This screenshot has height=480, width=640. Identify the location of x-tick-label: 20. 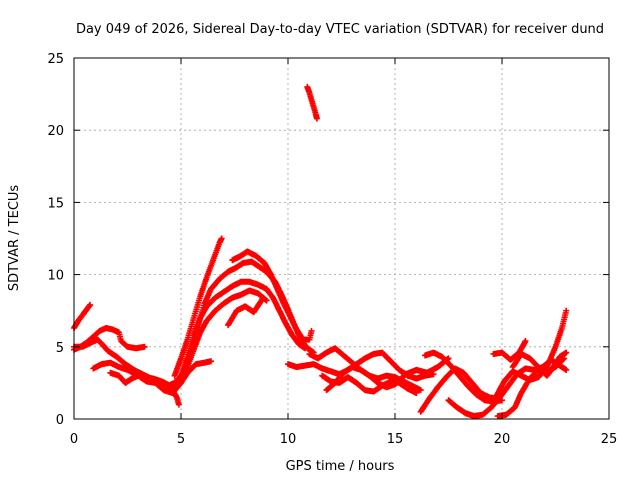
(502, 439).